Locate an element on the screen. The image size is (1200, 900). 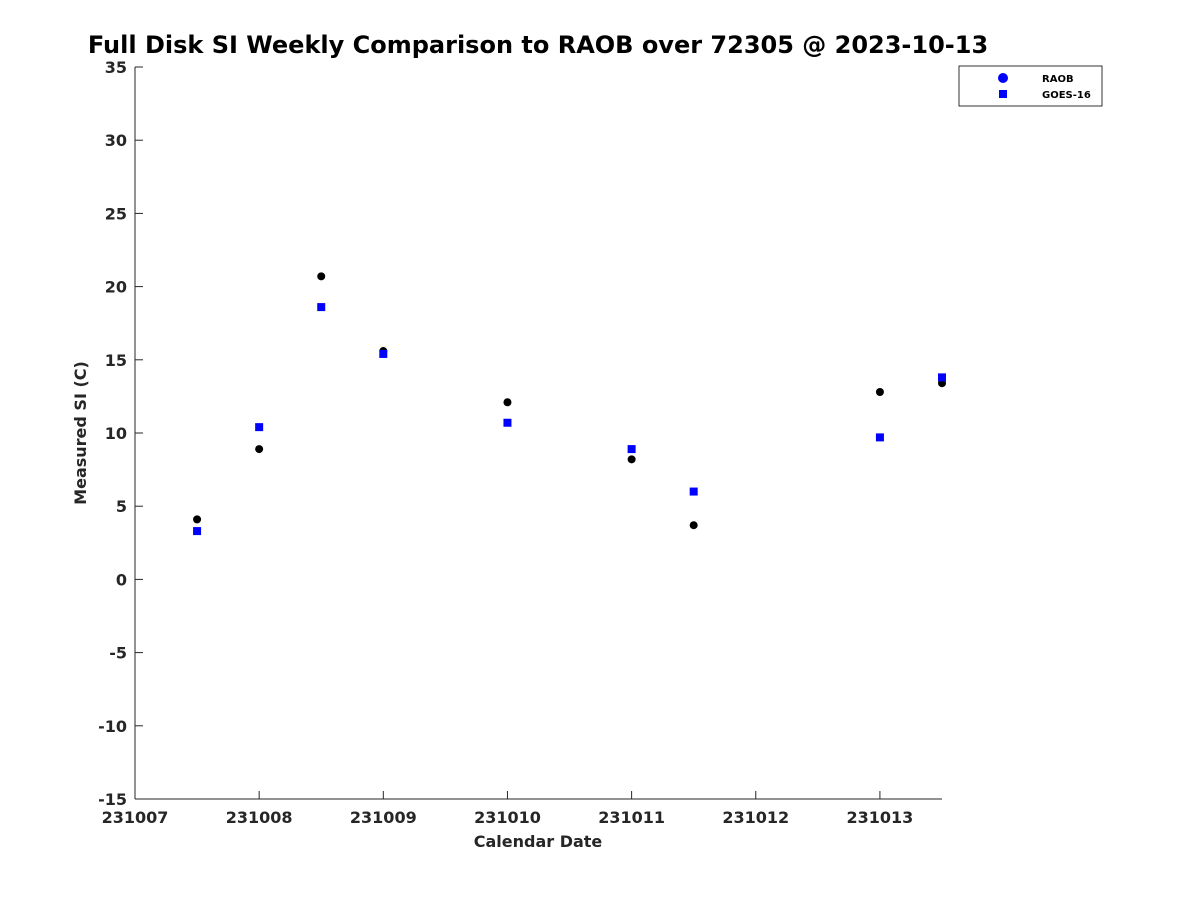
x-tick-label: 231008 is located at coordinates (259, 817).